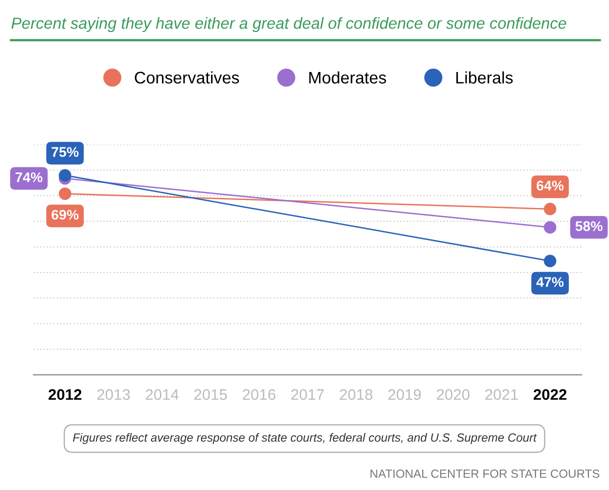  Describe the element at coordinates (484, 77) in the screenshot. I see `legend-label: Liberals` at that location.